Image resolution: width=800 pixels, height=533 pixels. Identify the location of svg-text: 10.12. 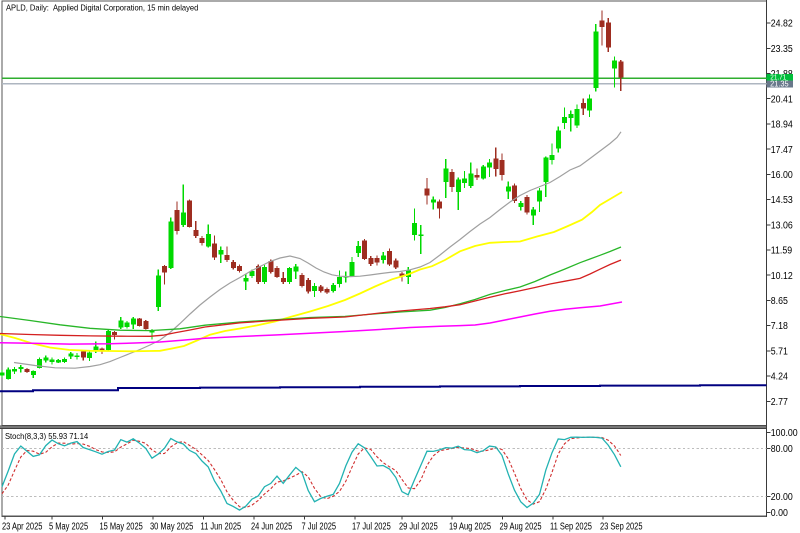
(782, 275).